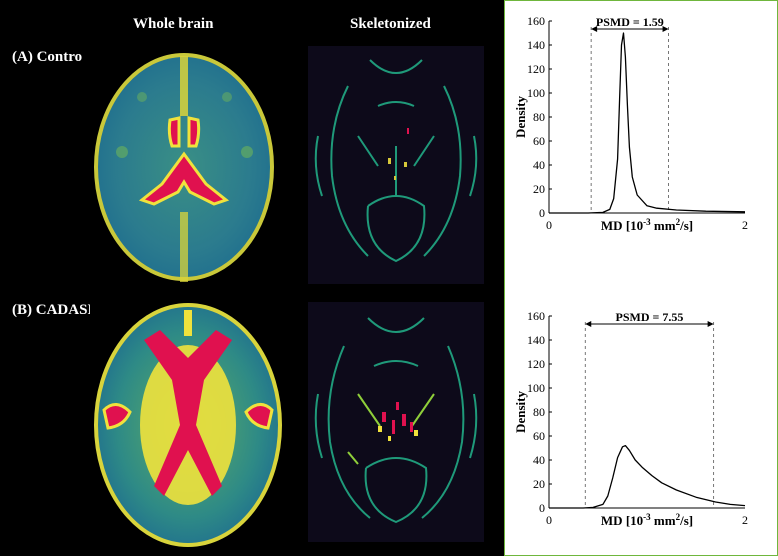 This screenshot has height=560, width=778. I want to click on row-label-control: (A) Control, so click(49, 57).